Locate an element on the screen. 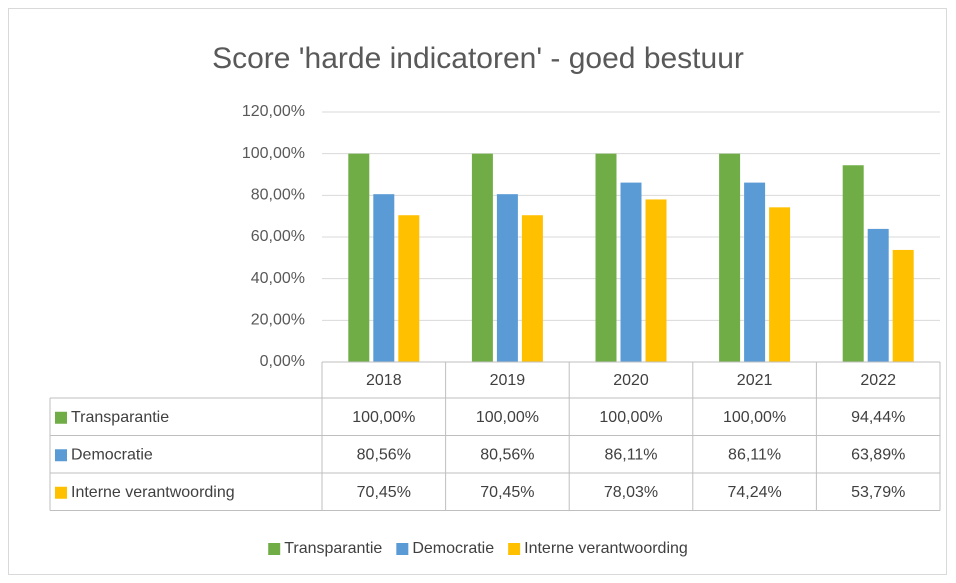 The image size is (956, 583). x-tick-label: 2019 is located at coordinates (508, 380).